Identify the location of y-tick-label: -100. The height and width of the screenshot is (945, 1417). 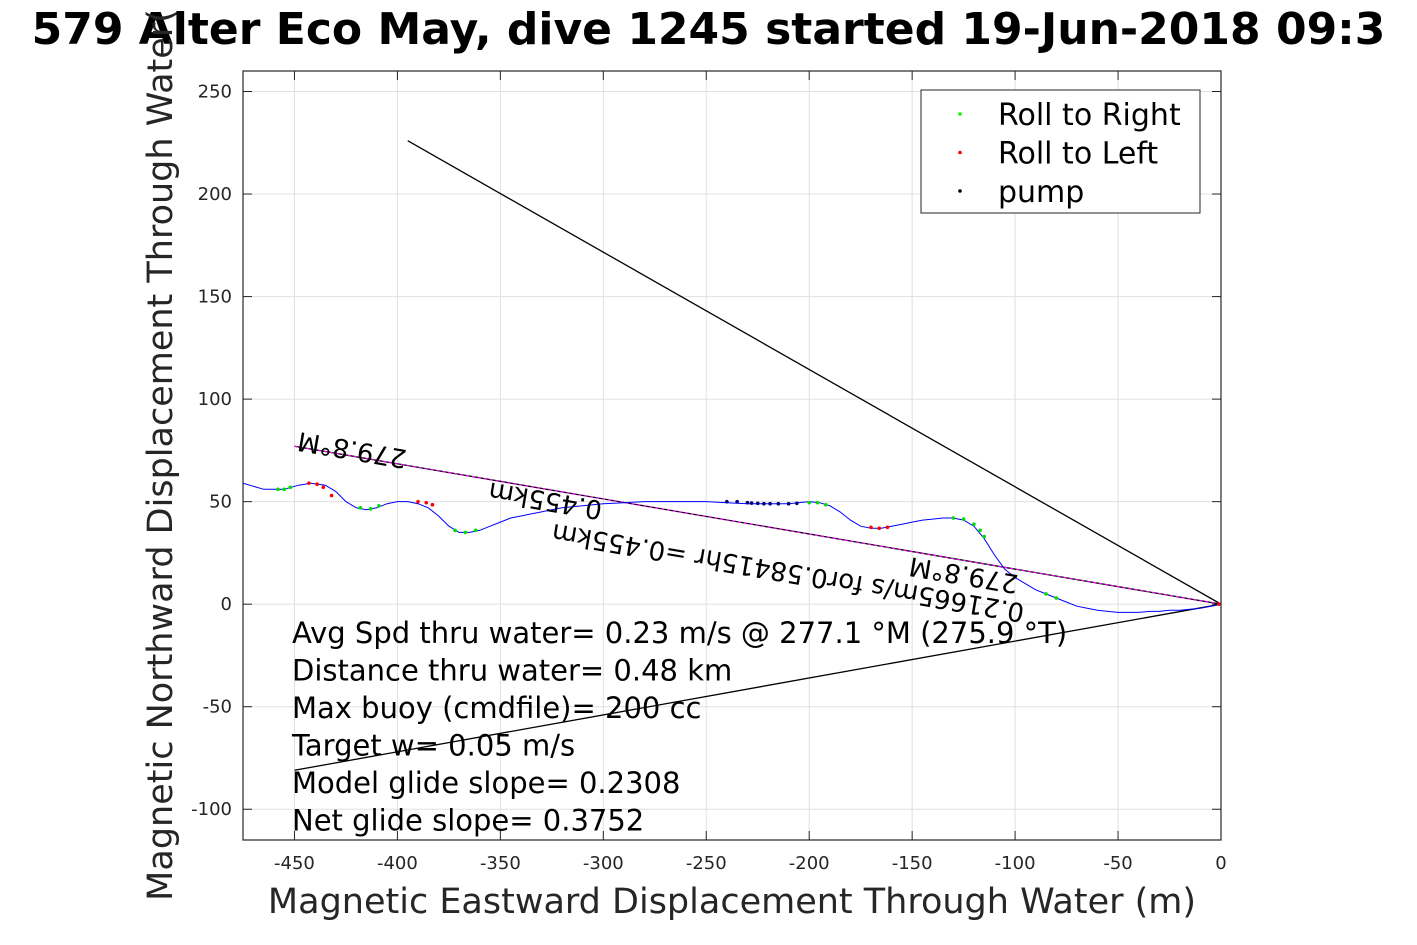
(211, 809).